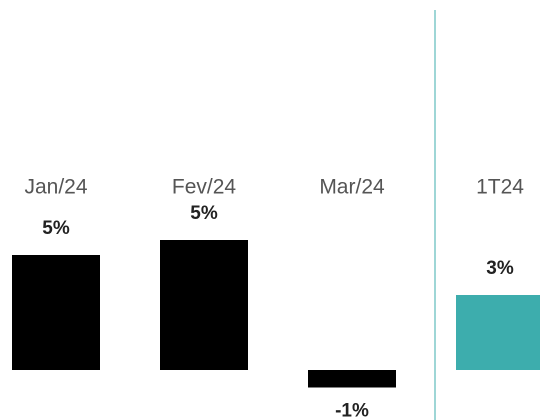  Describe the element at coordinates (352, 410) in the screenshot. I see `value-label: -1%` at that location.